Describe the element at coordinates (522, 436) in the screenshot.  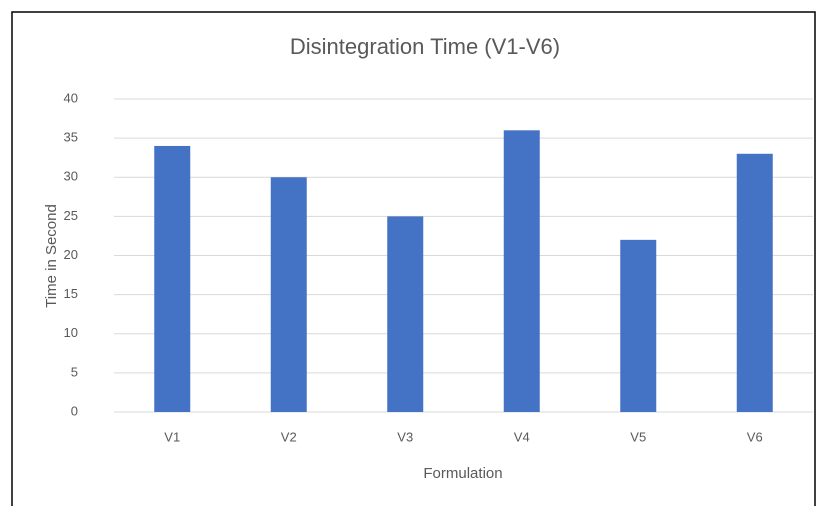
I see `x-tick-label: V4` at that location.